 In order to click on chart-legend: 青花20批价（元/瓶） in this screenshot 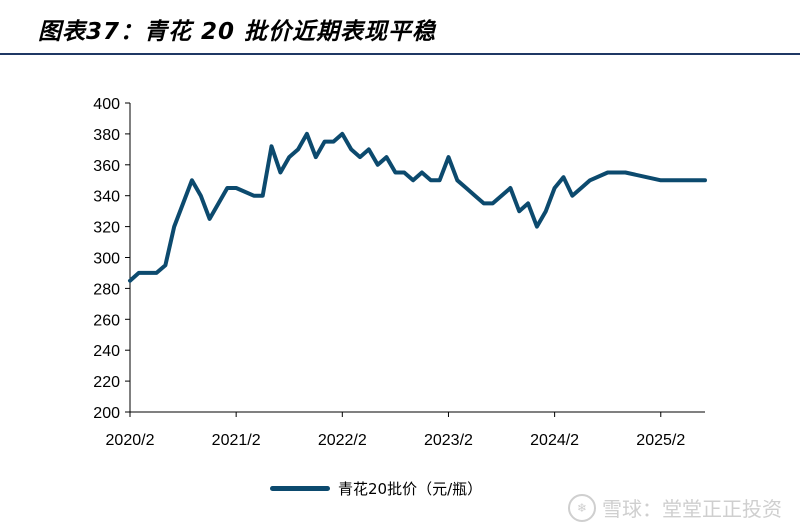, I will do `click(376, 488)`.